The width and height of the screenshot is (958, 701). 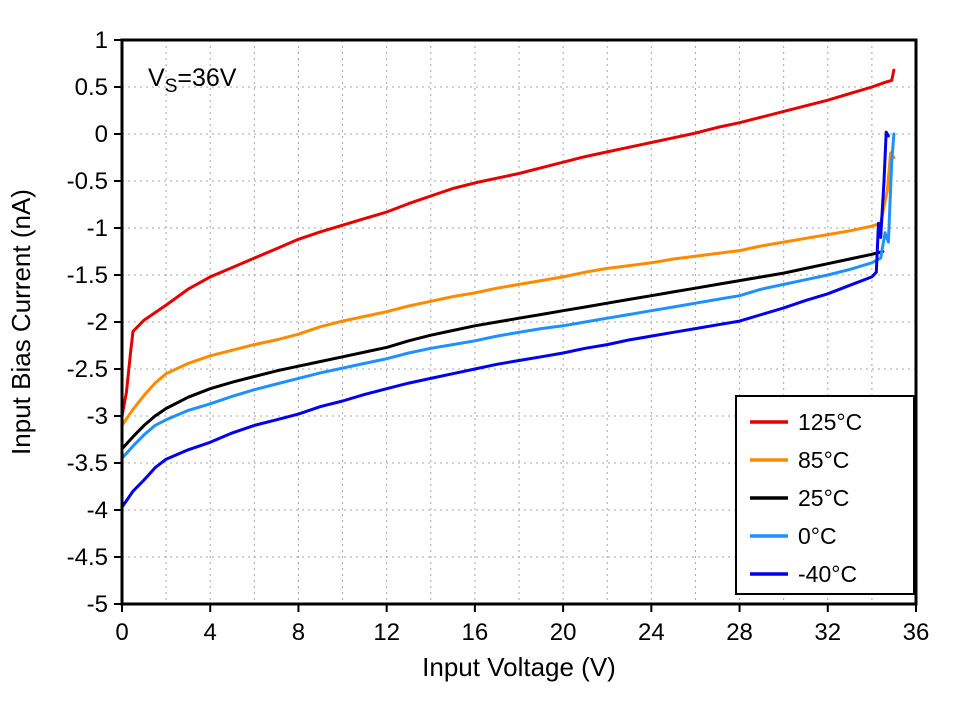 I want to click on x-tick-label: 0, so click(x=121, y=632).